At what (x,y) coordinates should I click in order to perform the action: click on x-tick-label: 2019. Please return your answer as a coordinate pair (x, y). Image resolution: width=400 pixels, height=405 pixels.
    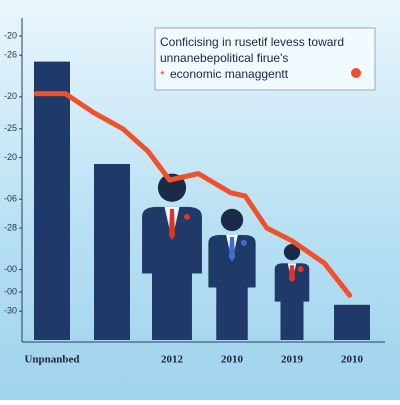
    Looking at the image, I should click on (292, 360).